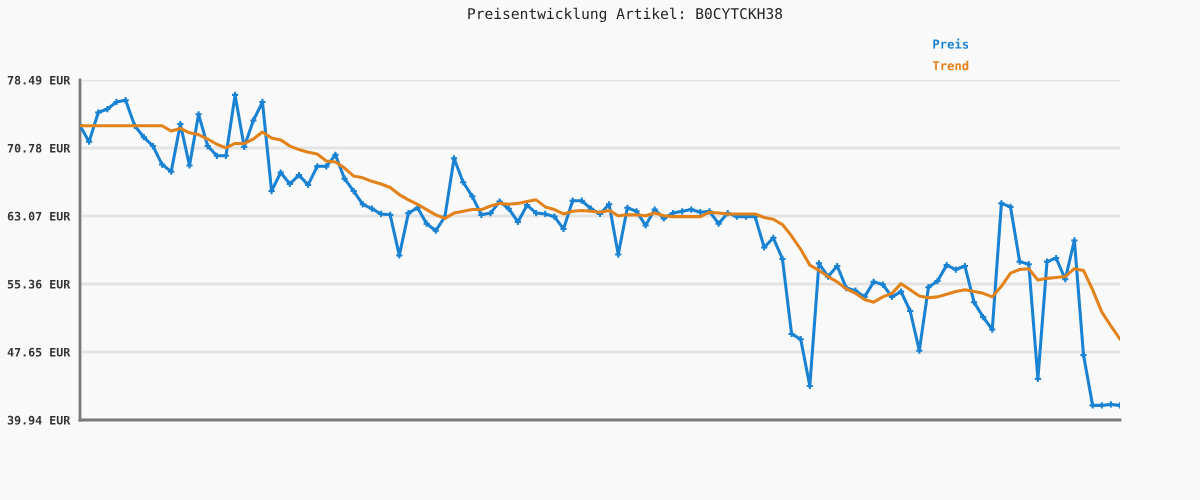  I want to click on y-tick-label: 55.36 EUR, so click(39, 284).